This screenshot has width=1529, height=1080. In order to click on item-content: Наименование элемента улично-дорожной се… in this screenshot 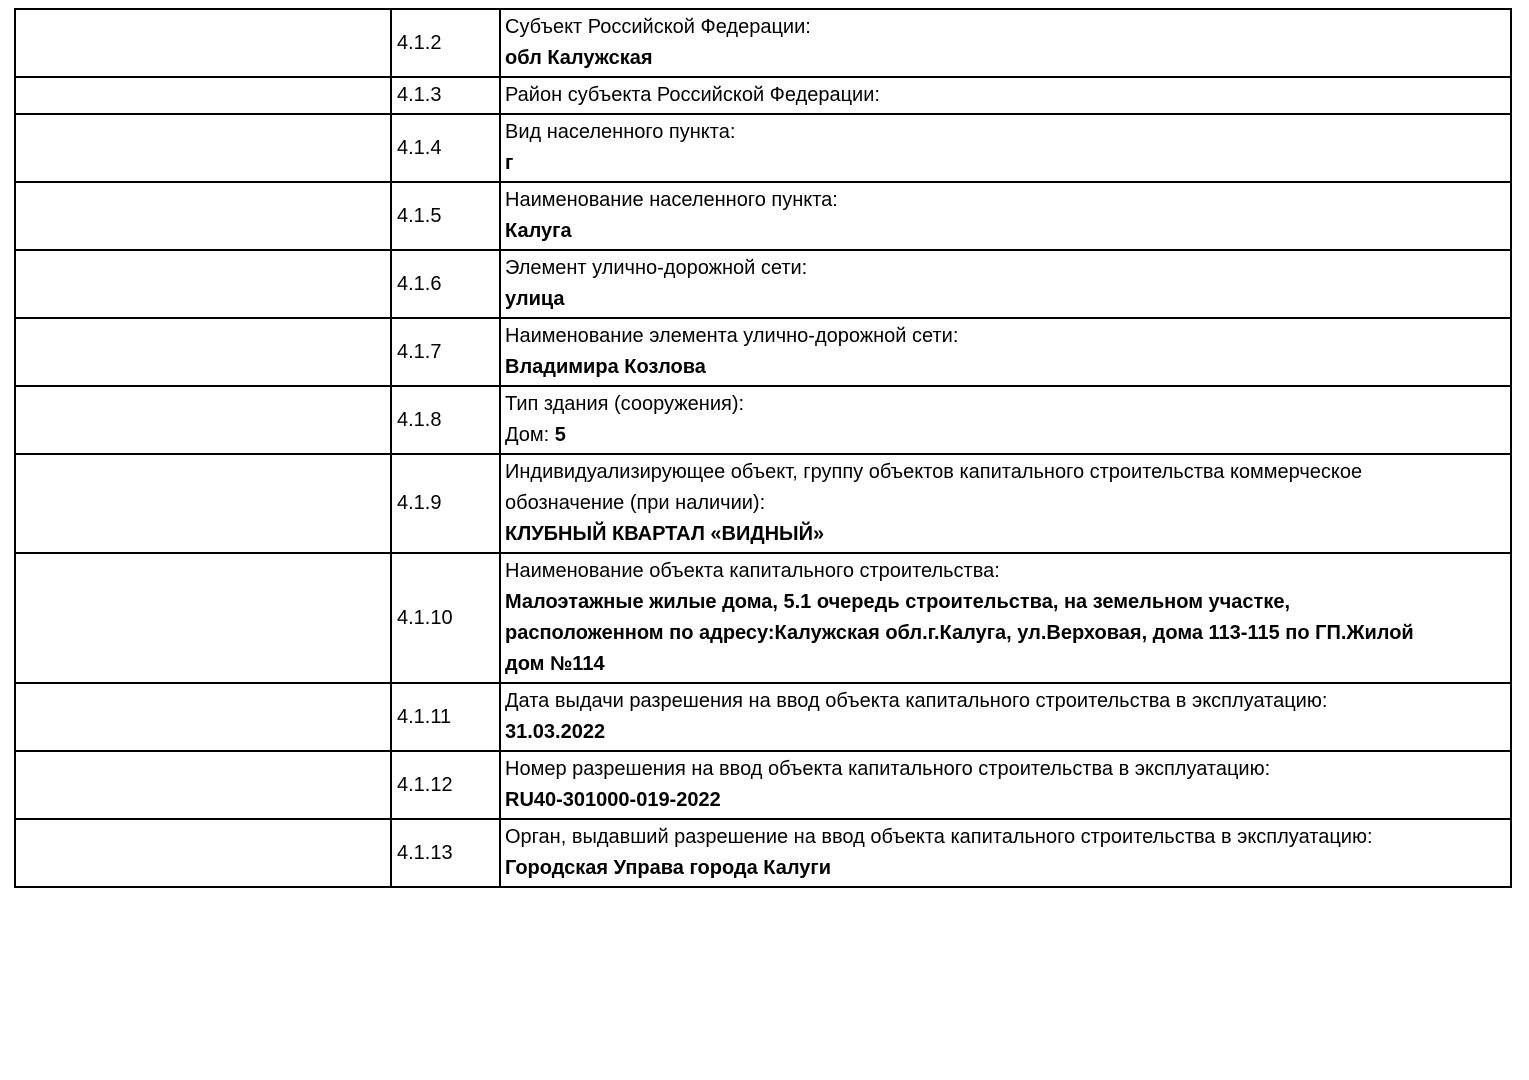, I will do `click(1005, 352)`.